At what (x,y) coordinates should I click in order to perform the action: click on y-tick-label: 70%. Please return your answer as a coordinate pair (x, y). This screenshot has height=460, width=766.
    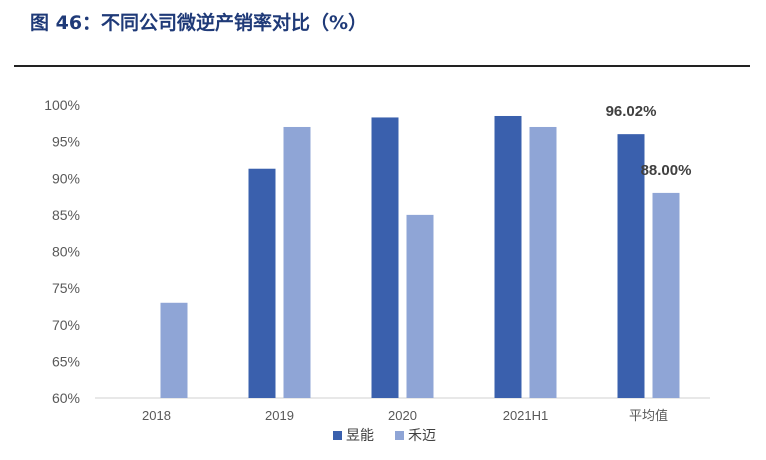
    Looking at the image, I should click on (66, 325).